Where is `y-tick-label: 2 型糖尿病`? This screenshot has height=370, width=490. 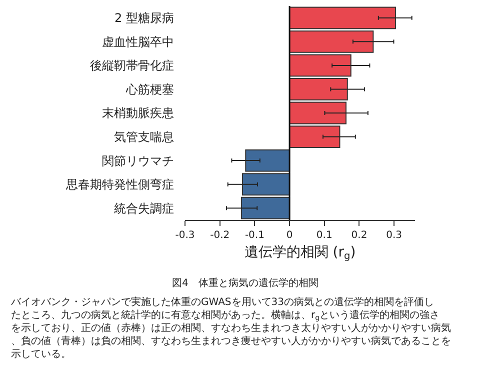
y-tick-label: 2 型糖尿病 is located at coordinates (144, 18).